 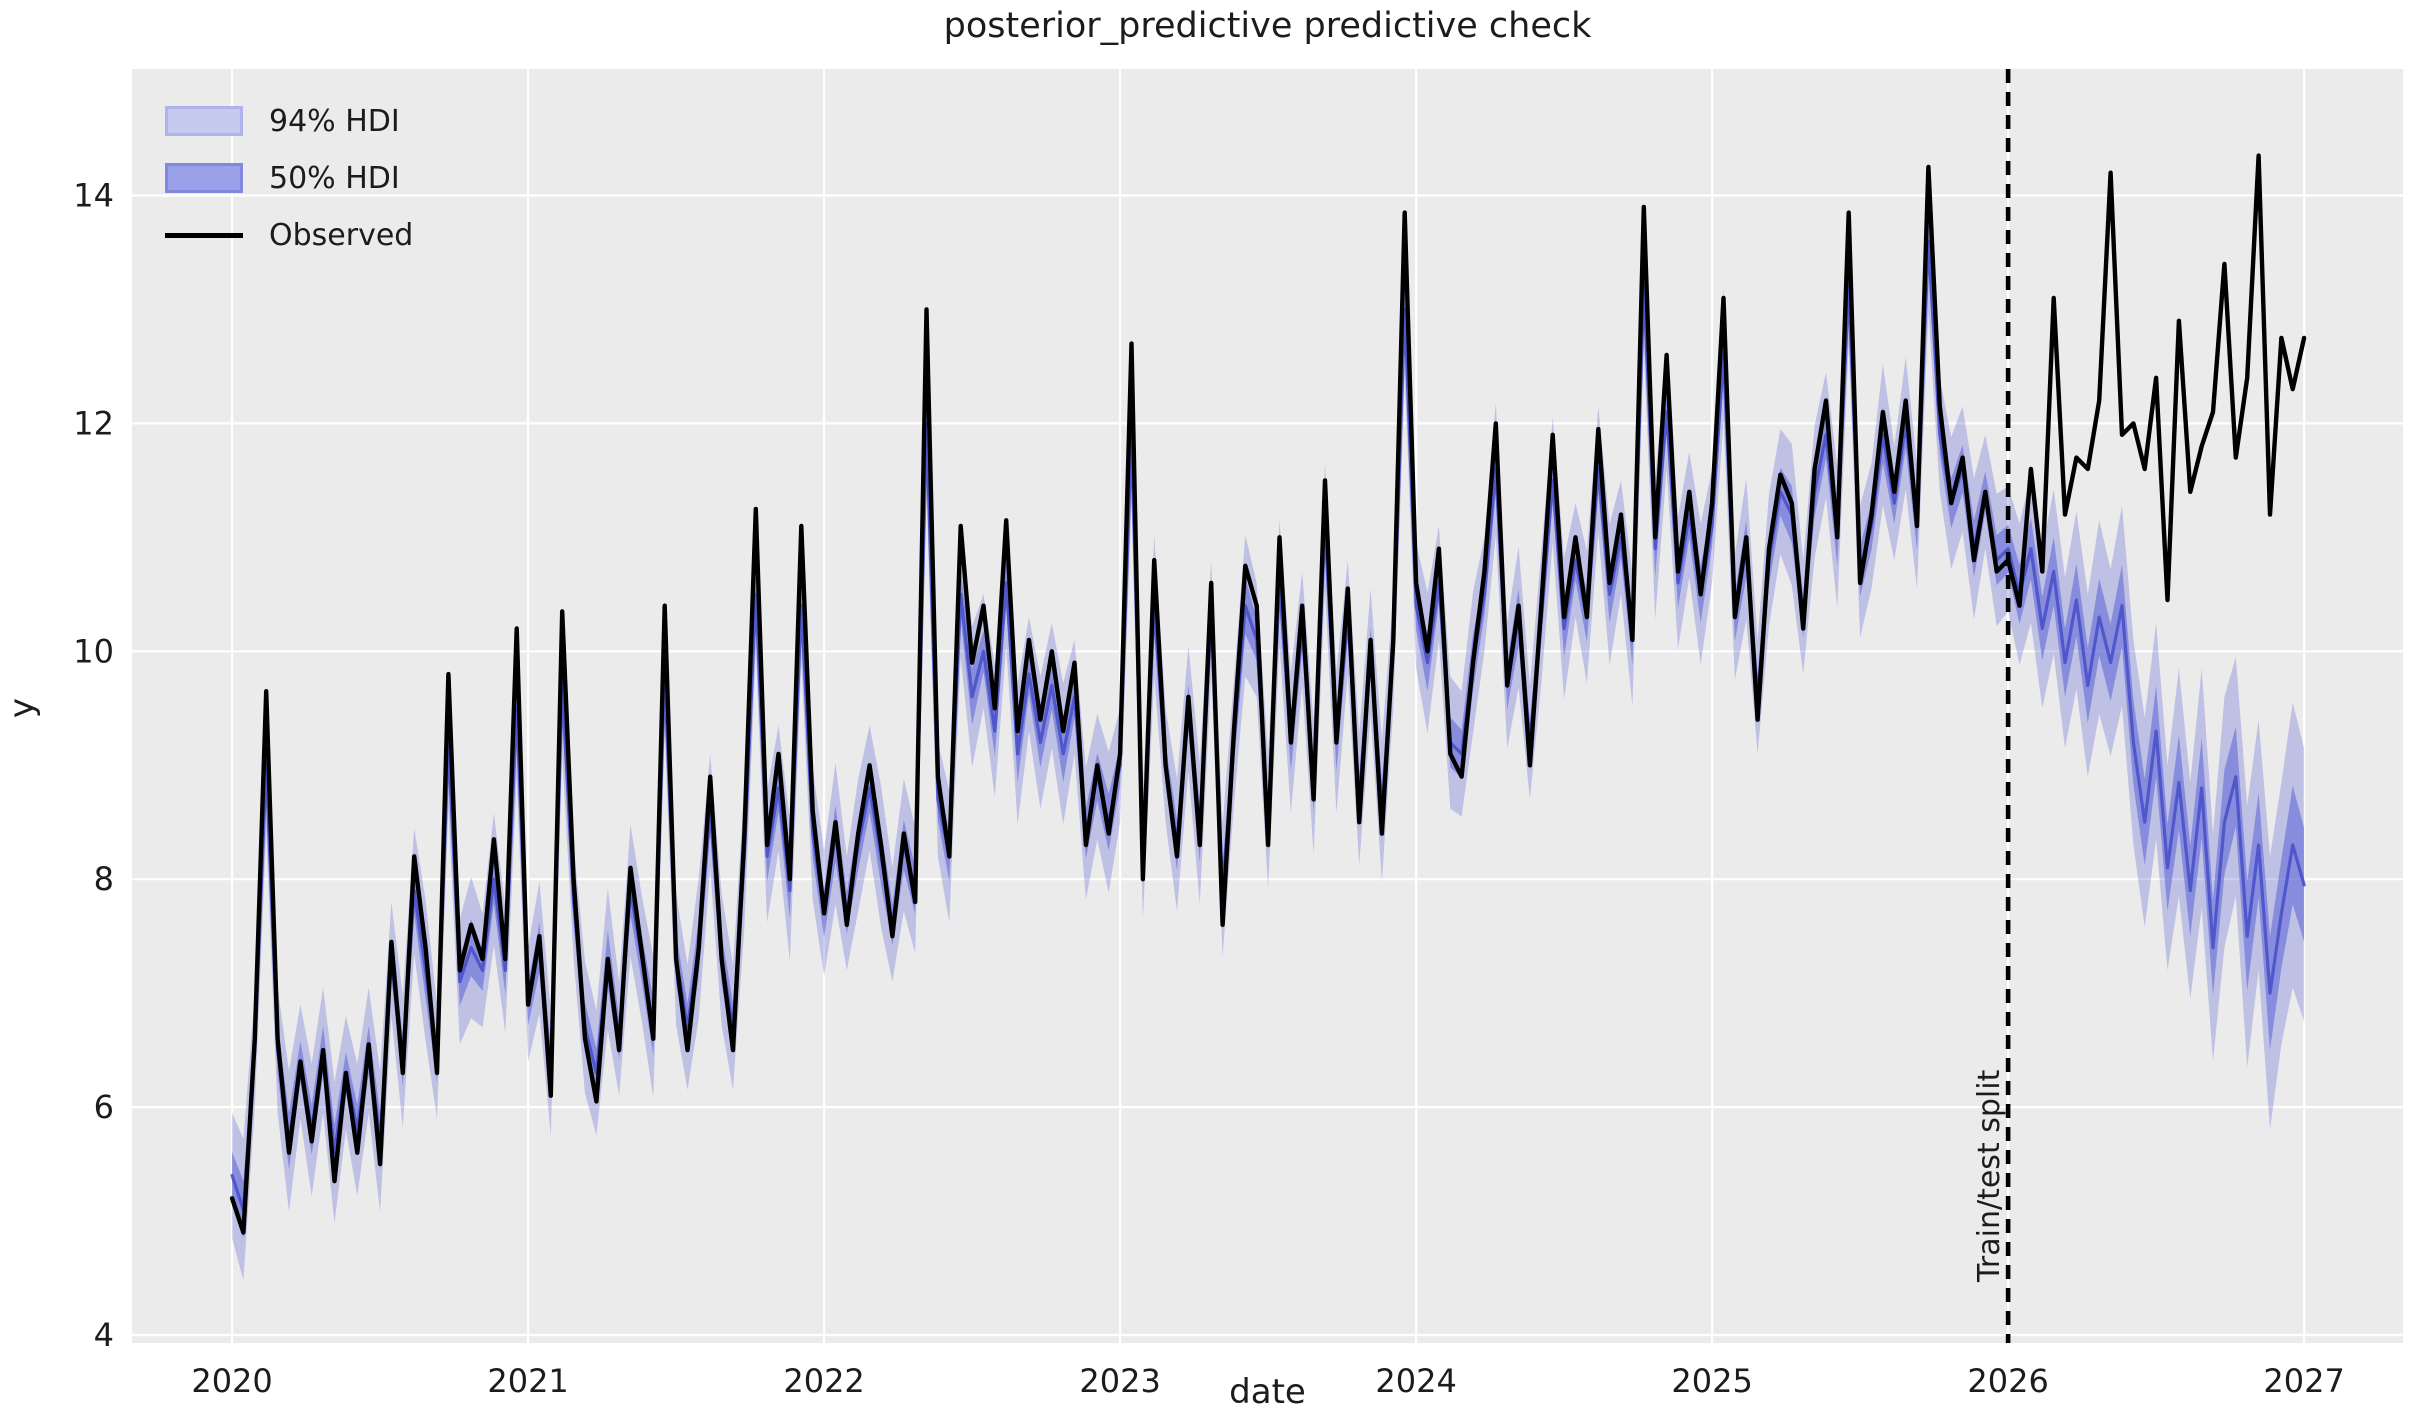 I want to click on y-tick-label: 6, so click(x=104, y=1107).